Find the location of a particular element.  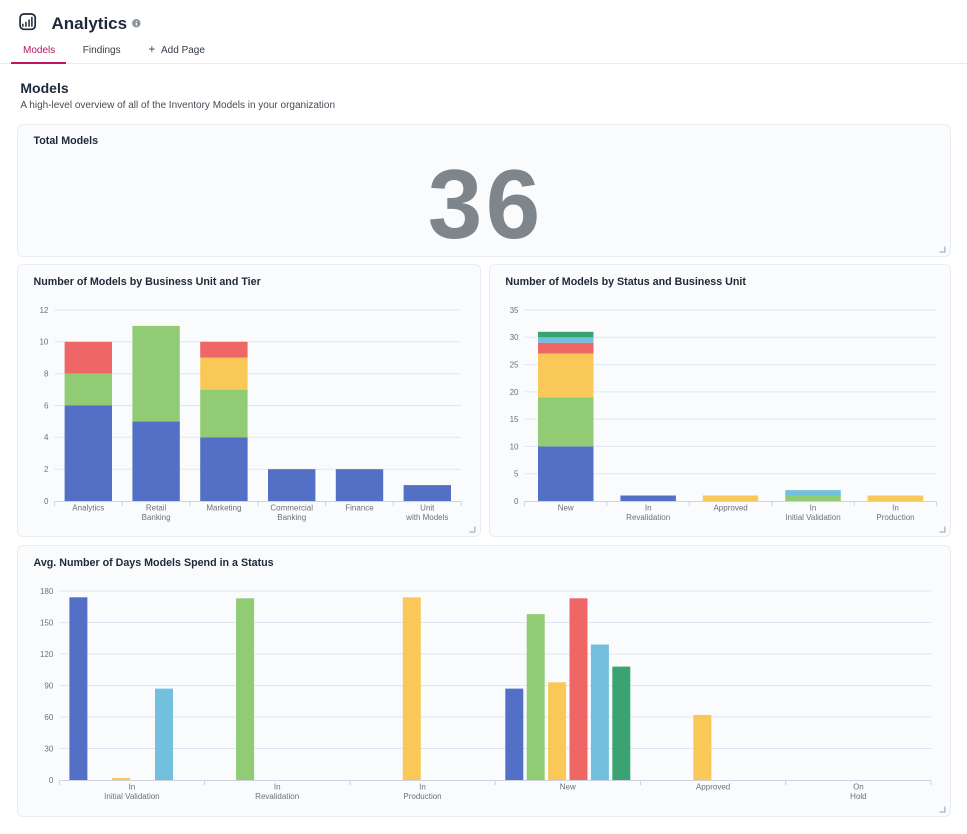

svg-text: 2 is located at coordinates (46, 469).